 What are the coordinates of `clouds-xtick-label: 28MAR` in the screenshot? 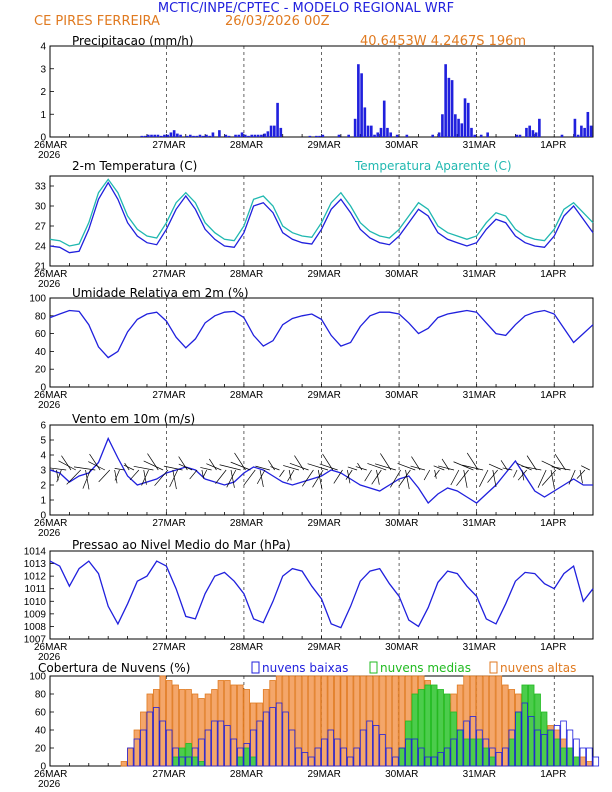 It's located at (246, 774).